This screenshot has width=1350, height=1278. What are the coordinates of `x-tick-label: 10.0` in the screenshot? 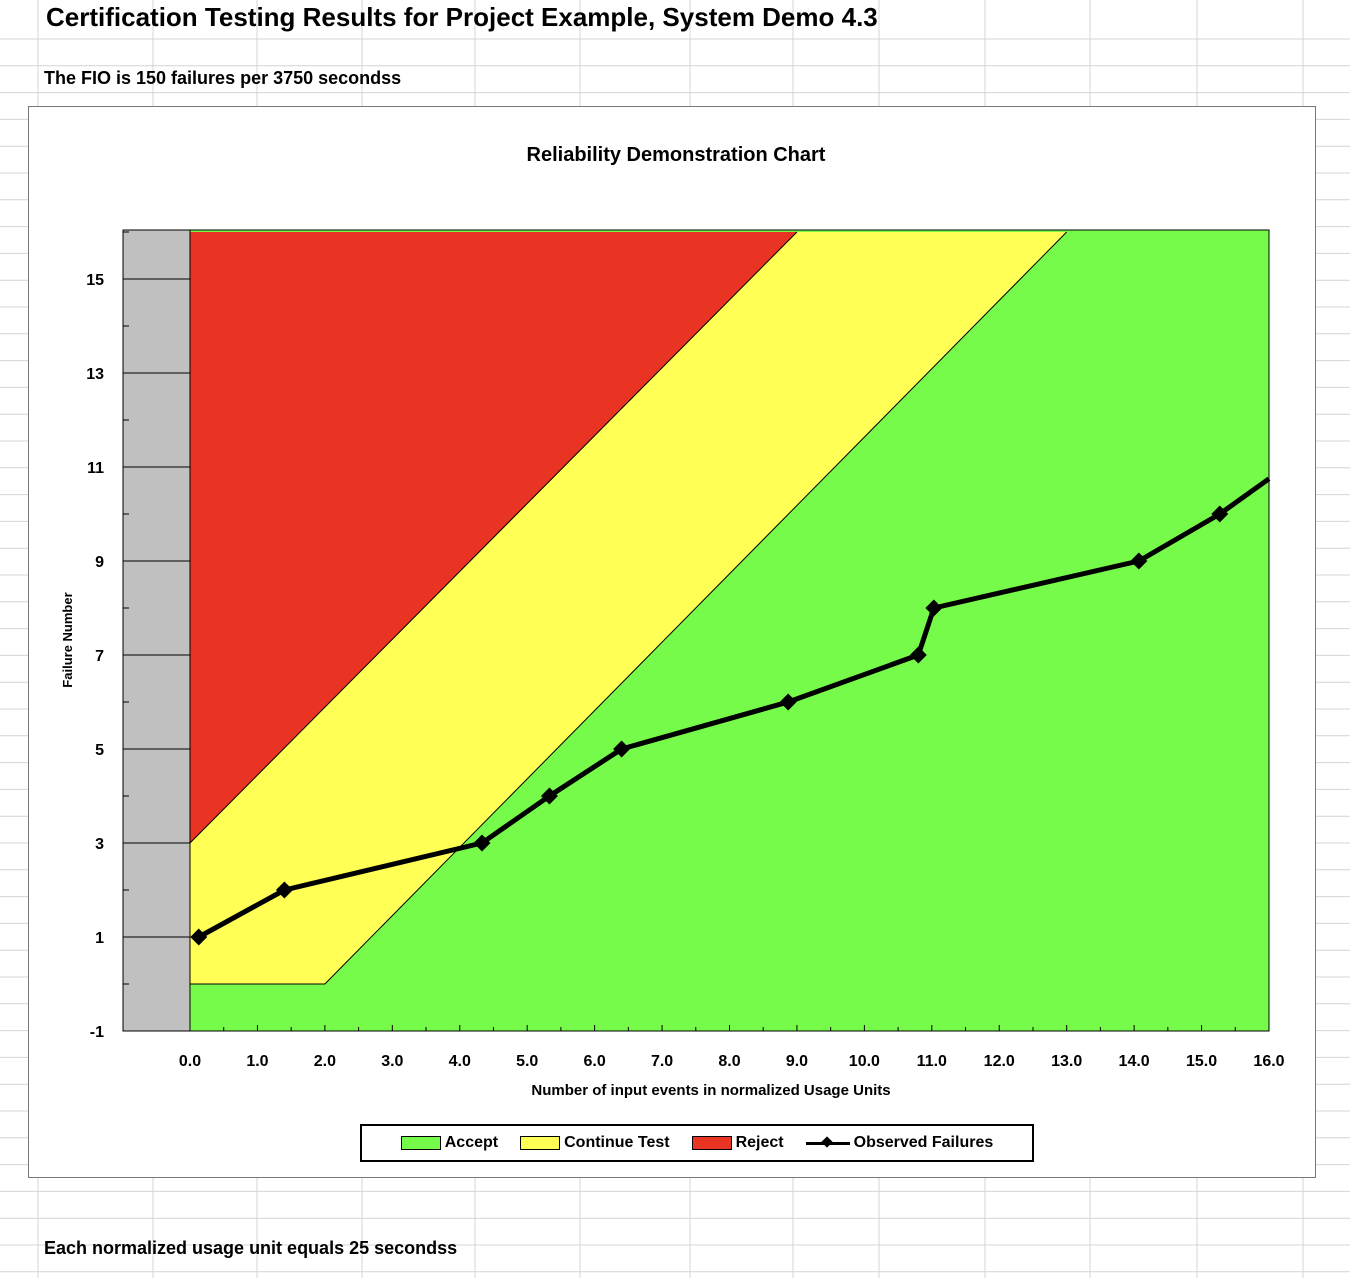 It's located at (864, 1061).